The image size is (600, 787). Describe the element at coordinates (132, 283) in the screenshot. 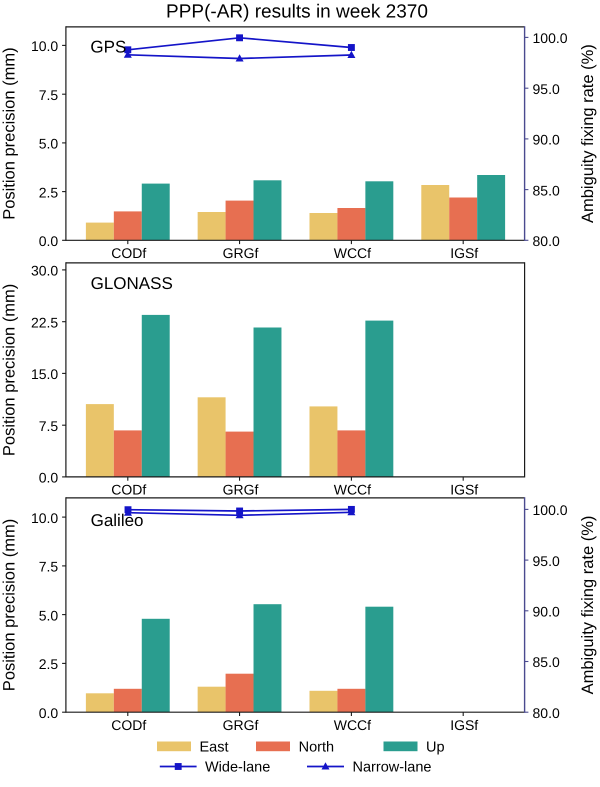

I see `svg-text: GLONASS` at that location.